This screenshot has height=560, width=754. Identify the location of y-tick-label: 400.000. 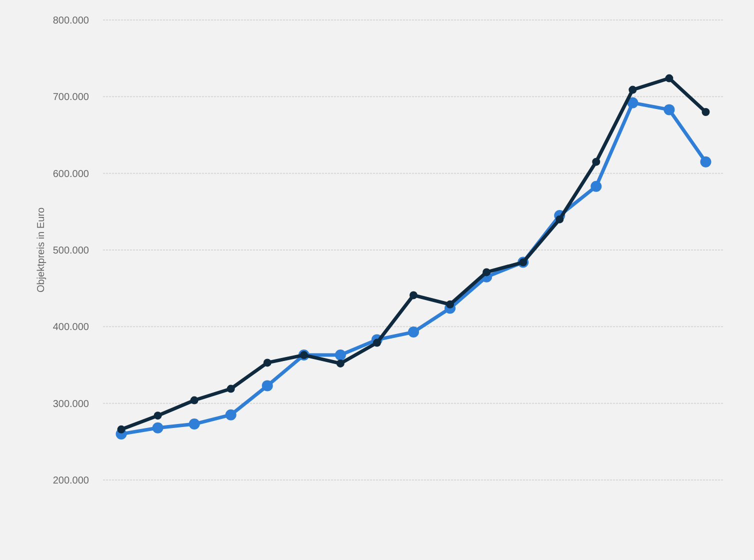
(71, 328).